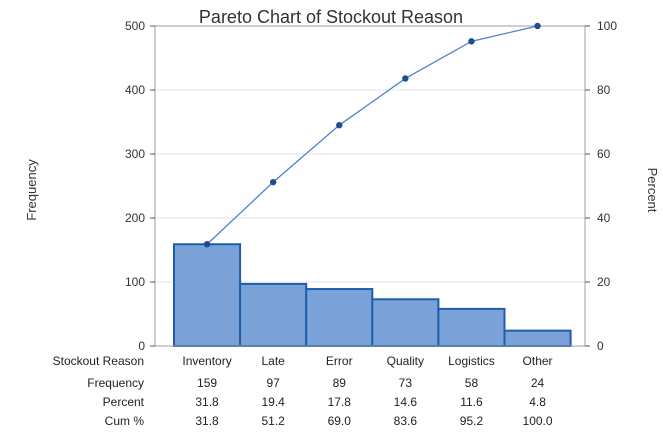 This screenshot has height=441, width=663. I want to click on y-right-tick-label: 100, so click(607, 26).